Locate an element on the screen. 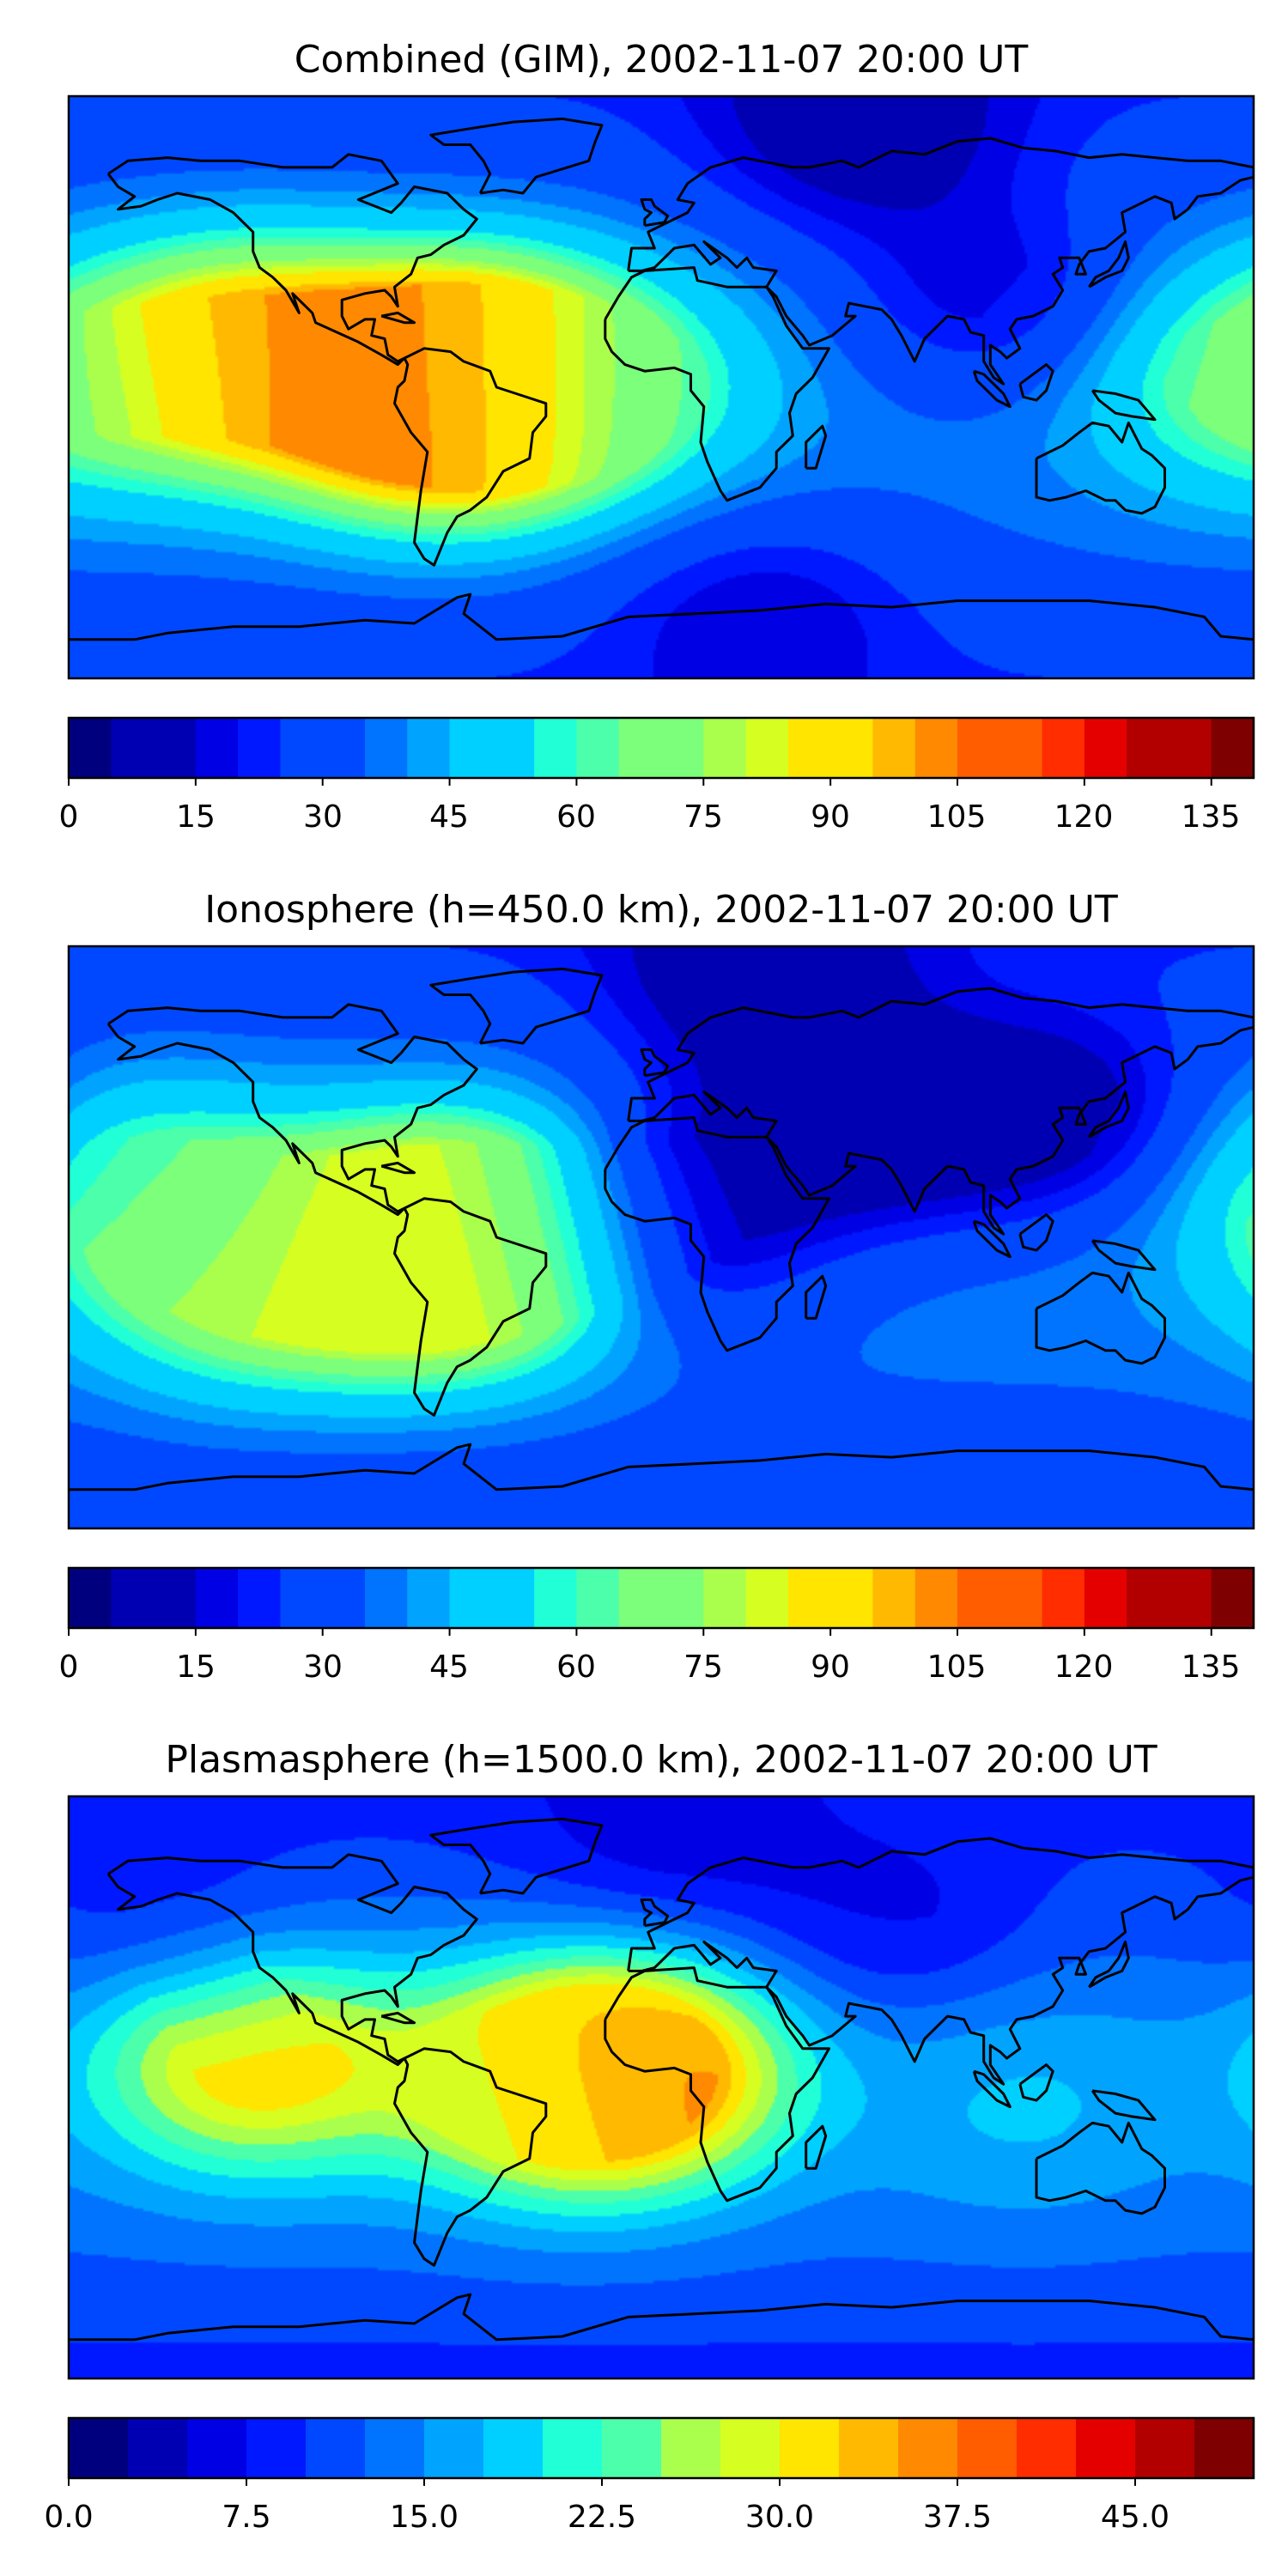 This screenshot has width=1288, height=2576. colorbar-tick-label: 15 is located at coordinates (196, 817).